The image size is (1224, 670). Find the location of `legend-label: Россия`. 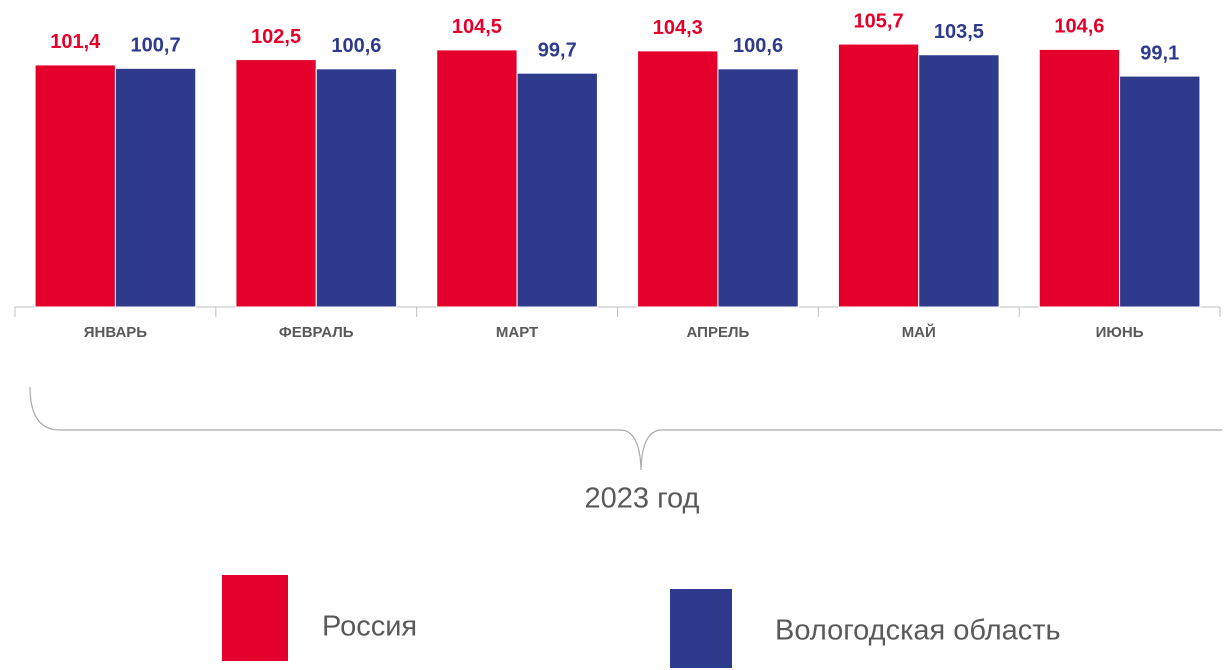

legend-label: Россия is located at coordinates (369, 627).